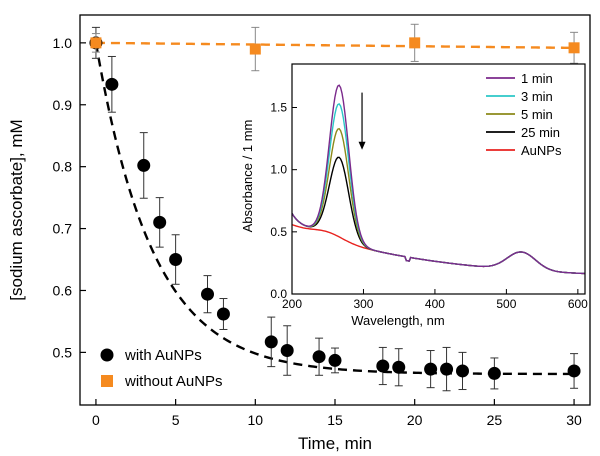  Describe the element at coordinates (541, 150) in the screenshot. I see `inset-legend-label: AuNPs` at that location.